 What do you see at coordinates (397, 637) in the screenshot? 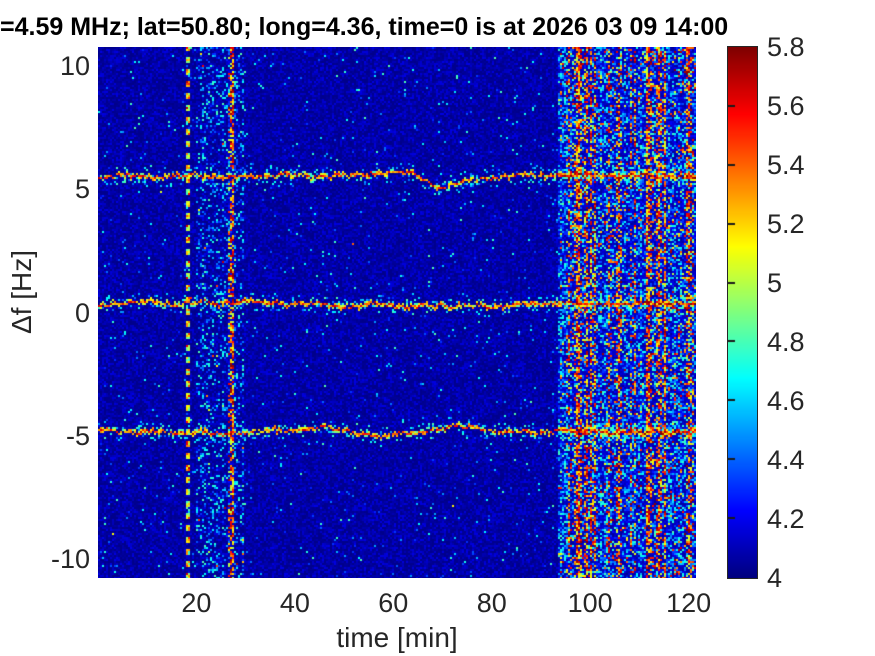
I see `x-axis-label: time [min]` at bounding box center [397, 637].